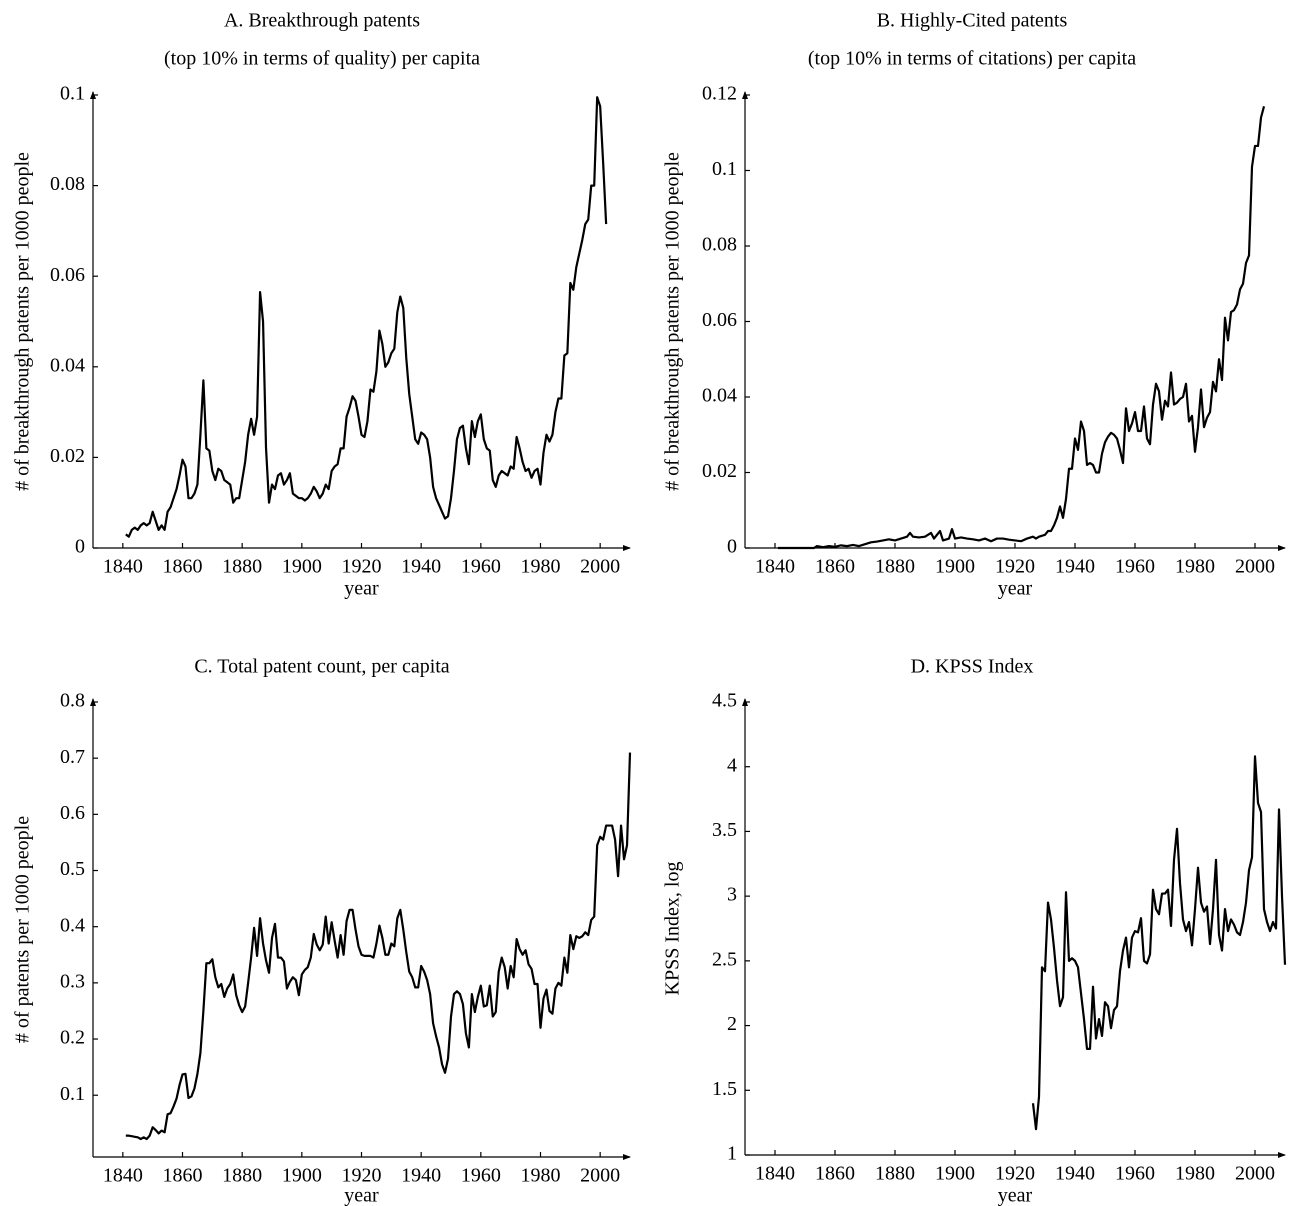 Image resolution: width=1291 pixels, height=1206 pixels. What do you see at coordinates (732, 895) in the screenshot?
I see `y-tick-label: 3` at bounding box center [732, 895].